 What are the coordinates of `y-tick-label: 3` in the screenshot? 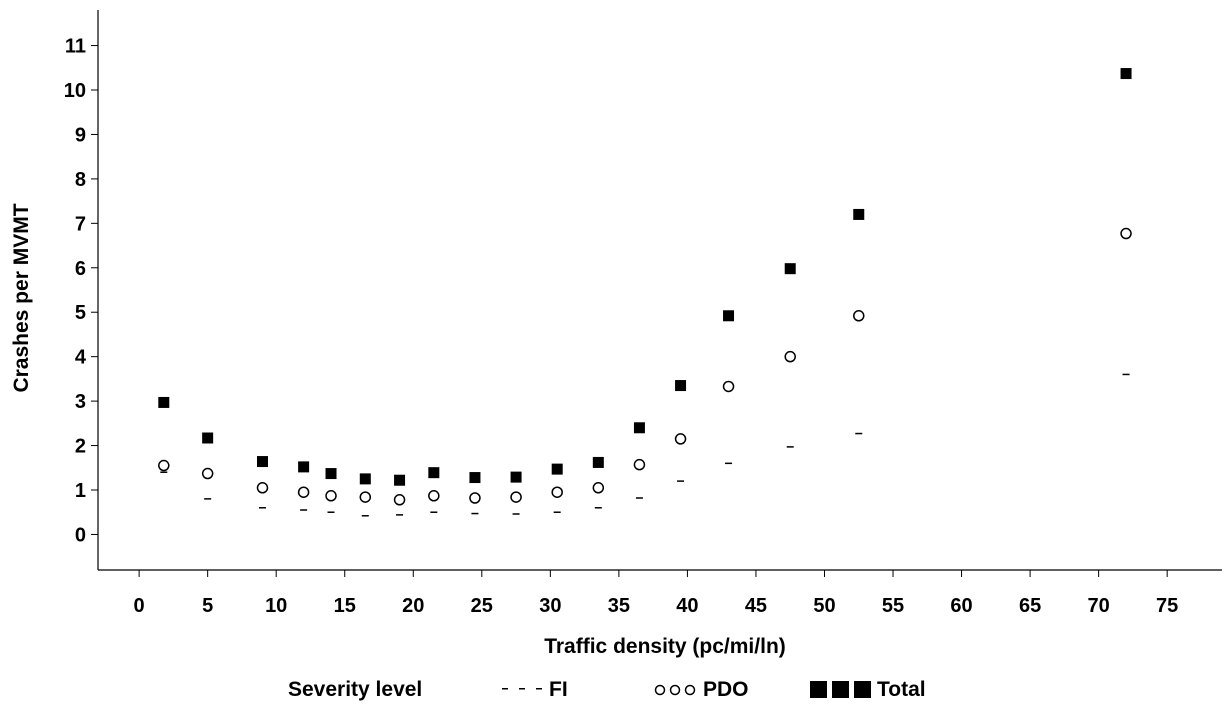 It's located at (80, 402).